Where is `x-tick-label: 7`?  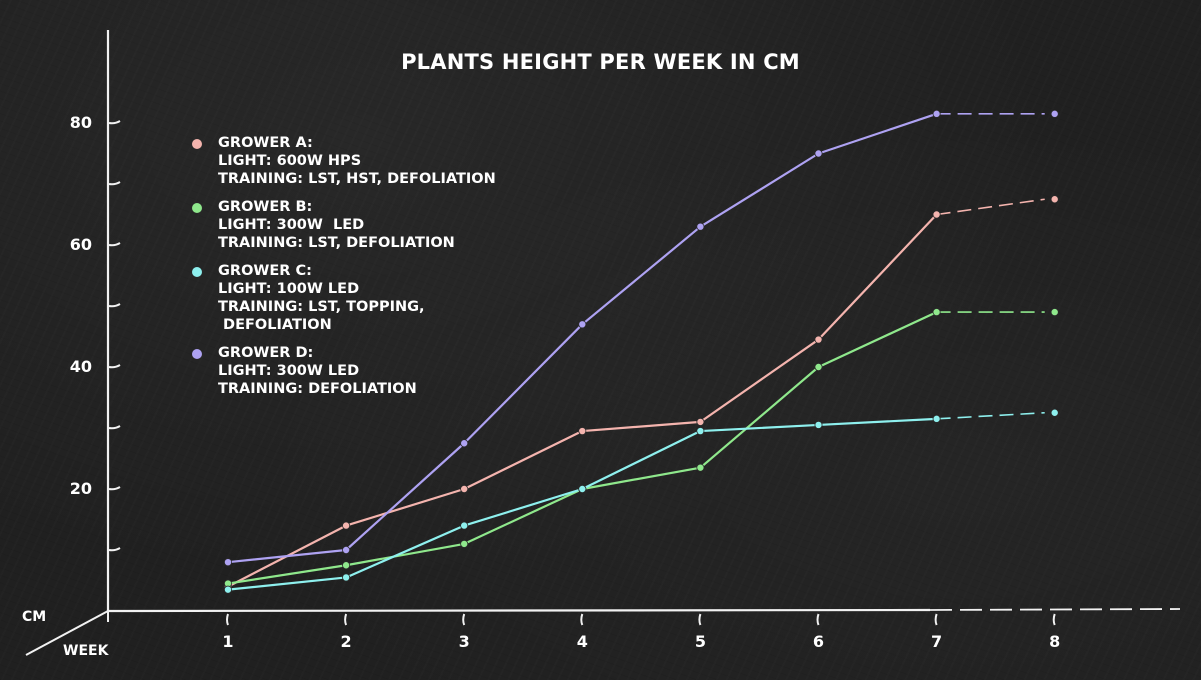
x-tick-label: 7 is located at coordinates (937, 641).